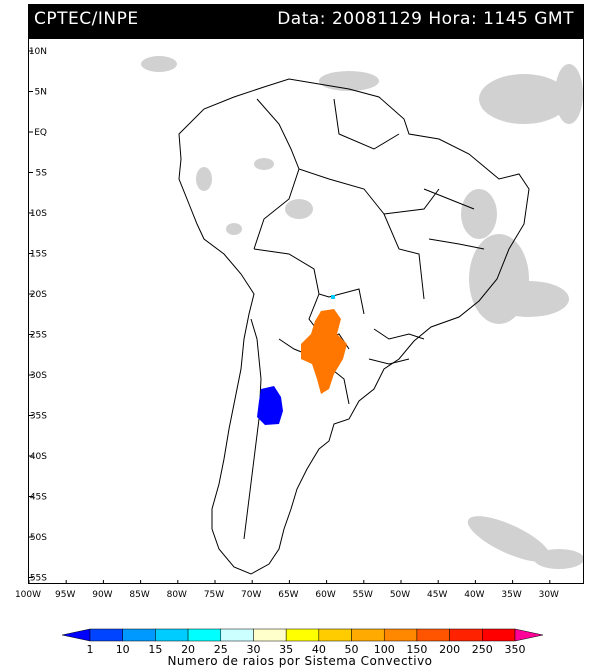  What do you see at coordinates (270, 405) in the screenshot?
I see `argentina-system` at bounding box center [270, 405].